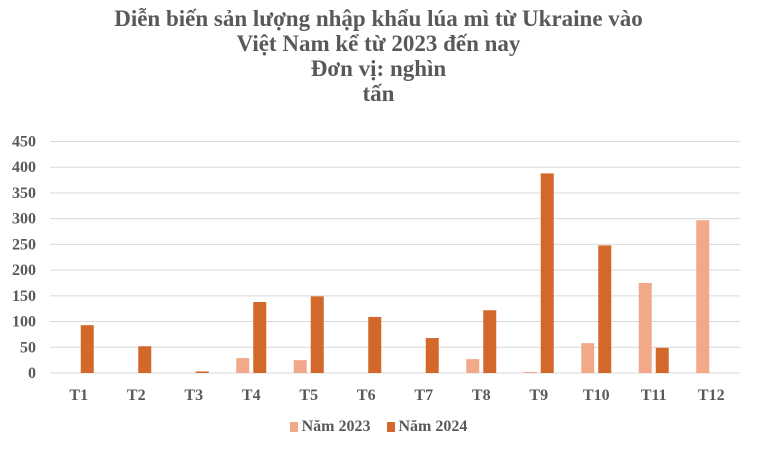 The image size is (757, 449). Describe the element at coordinates (300, 366) in the screenshot. I see `bar-T5-2023` at that location.